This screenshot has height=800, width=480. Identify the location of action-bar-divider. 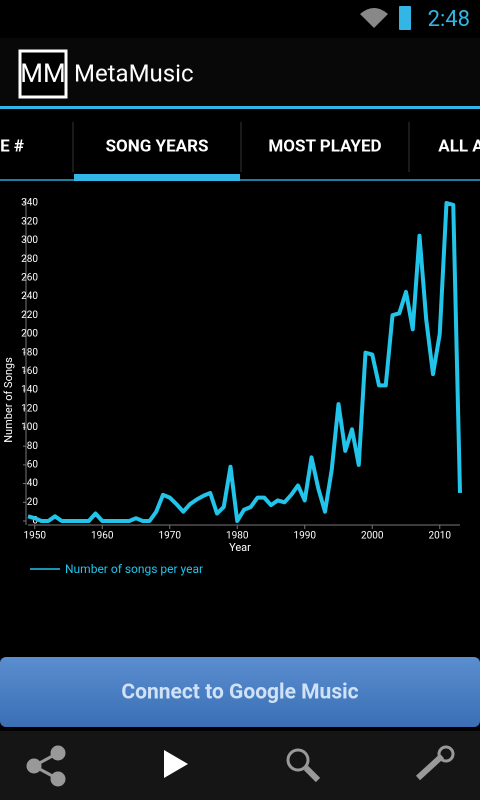
(240, 107).